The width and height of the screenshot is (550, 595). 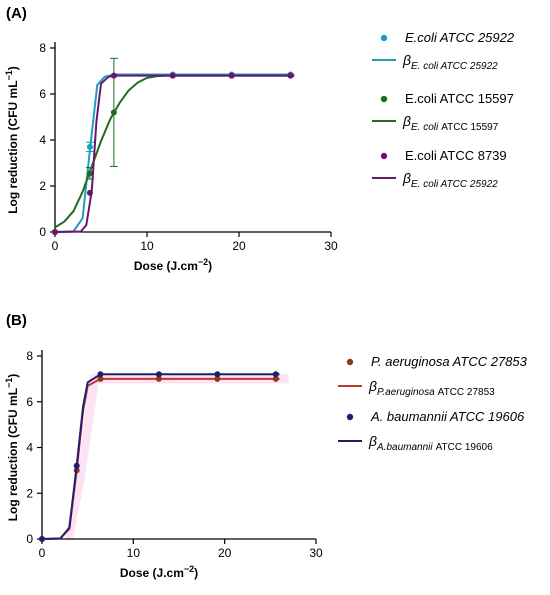 I want to click on legend-label: E.coli ATCC 25922, so click(x=460, y=37).